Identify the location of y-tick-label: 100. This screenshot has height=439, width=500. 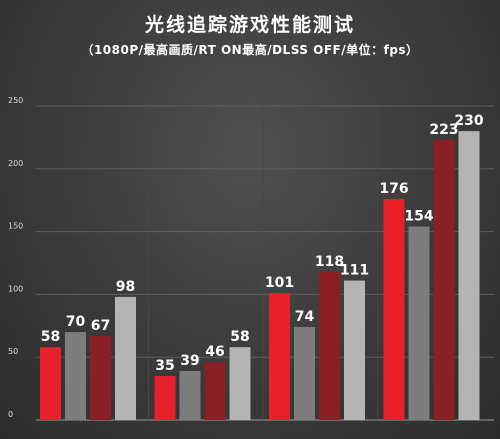
(15, 288).